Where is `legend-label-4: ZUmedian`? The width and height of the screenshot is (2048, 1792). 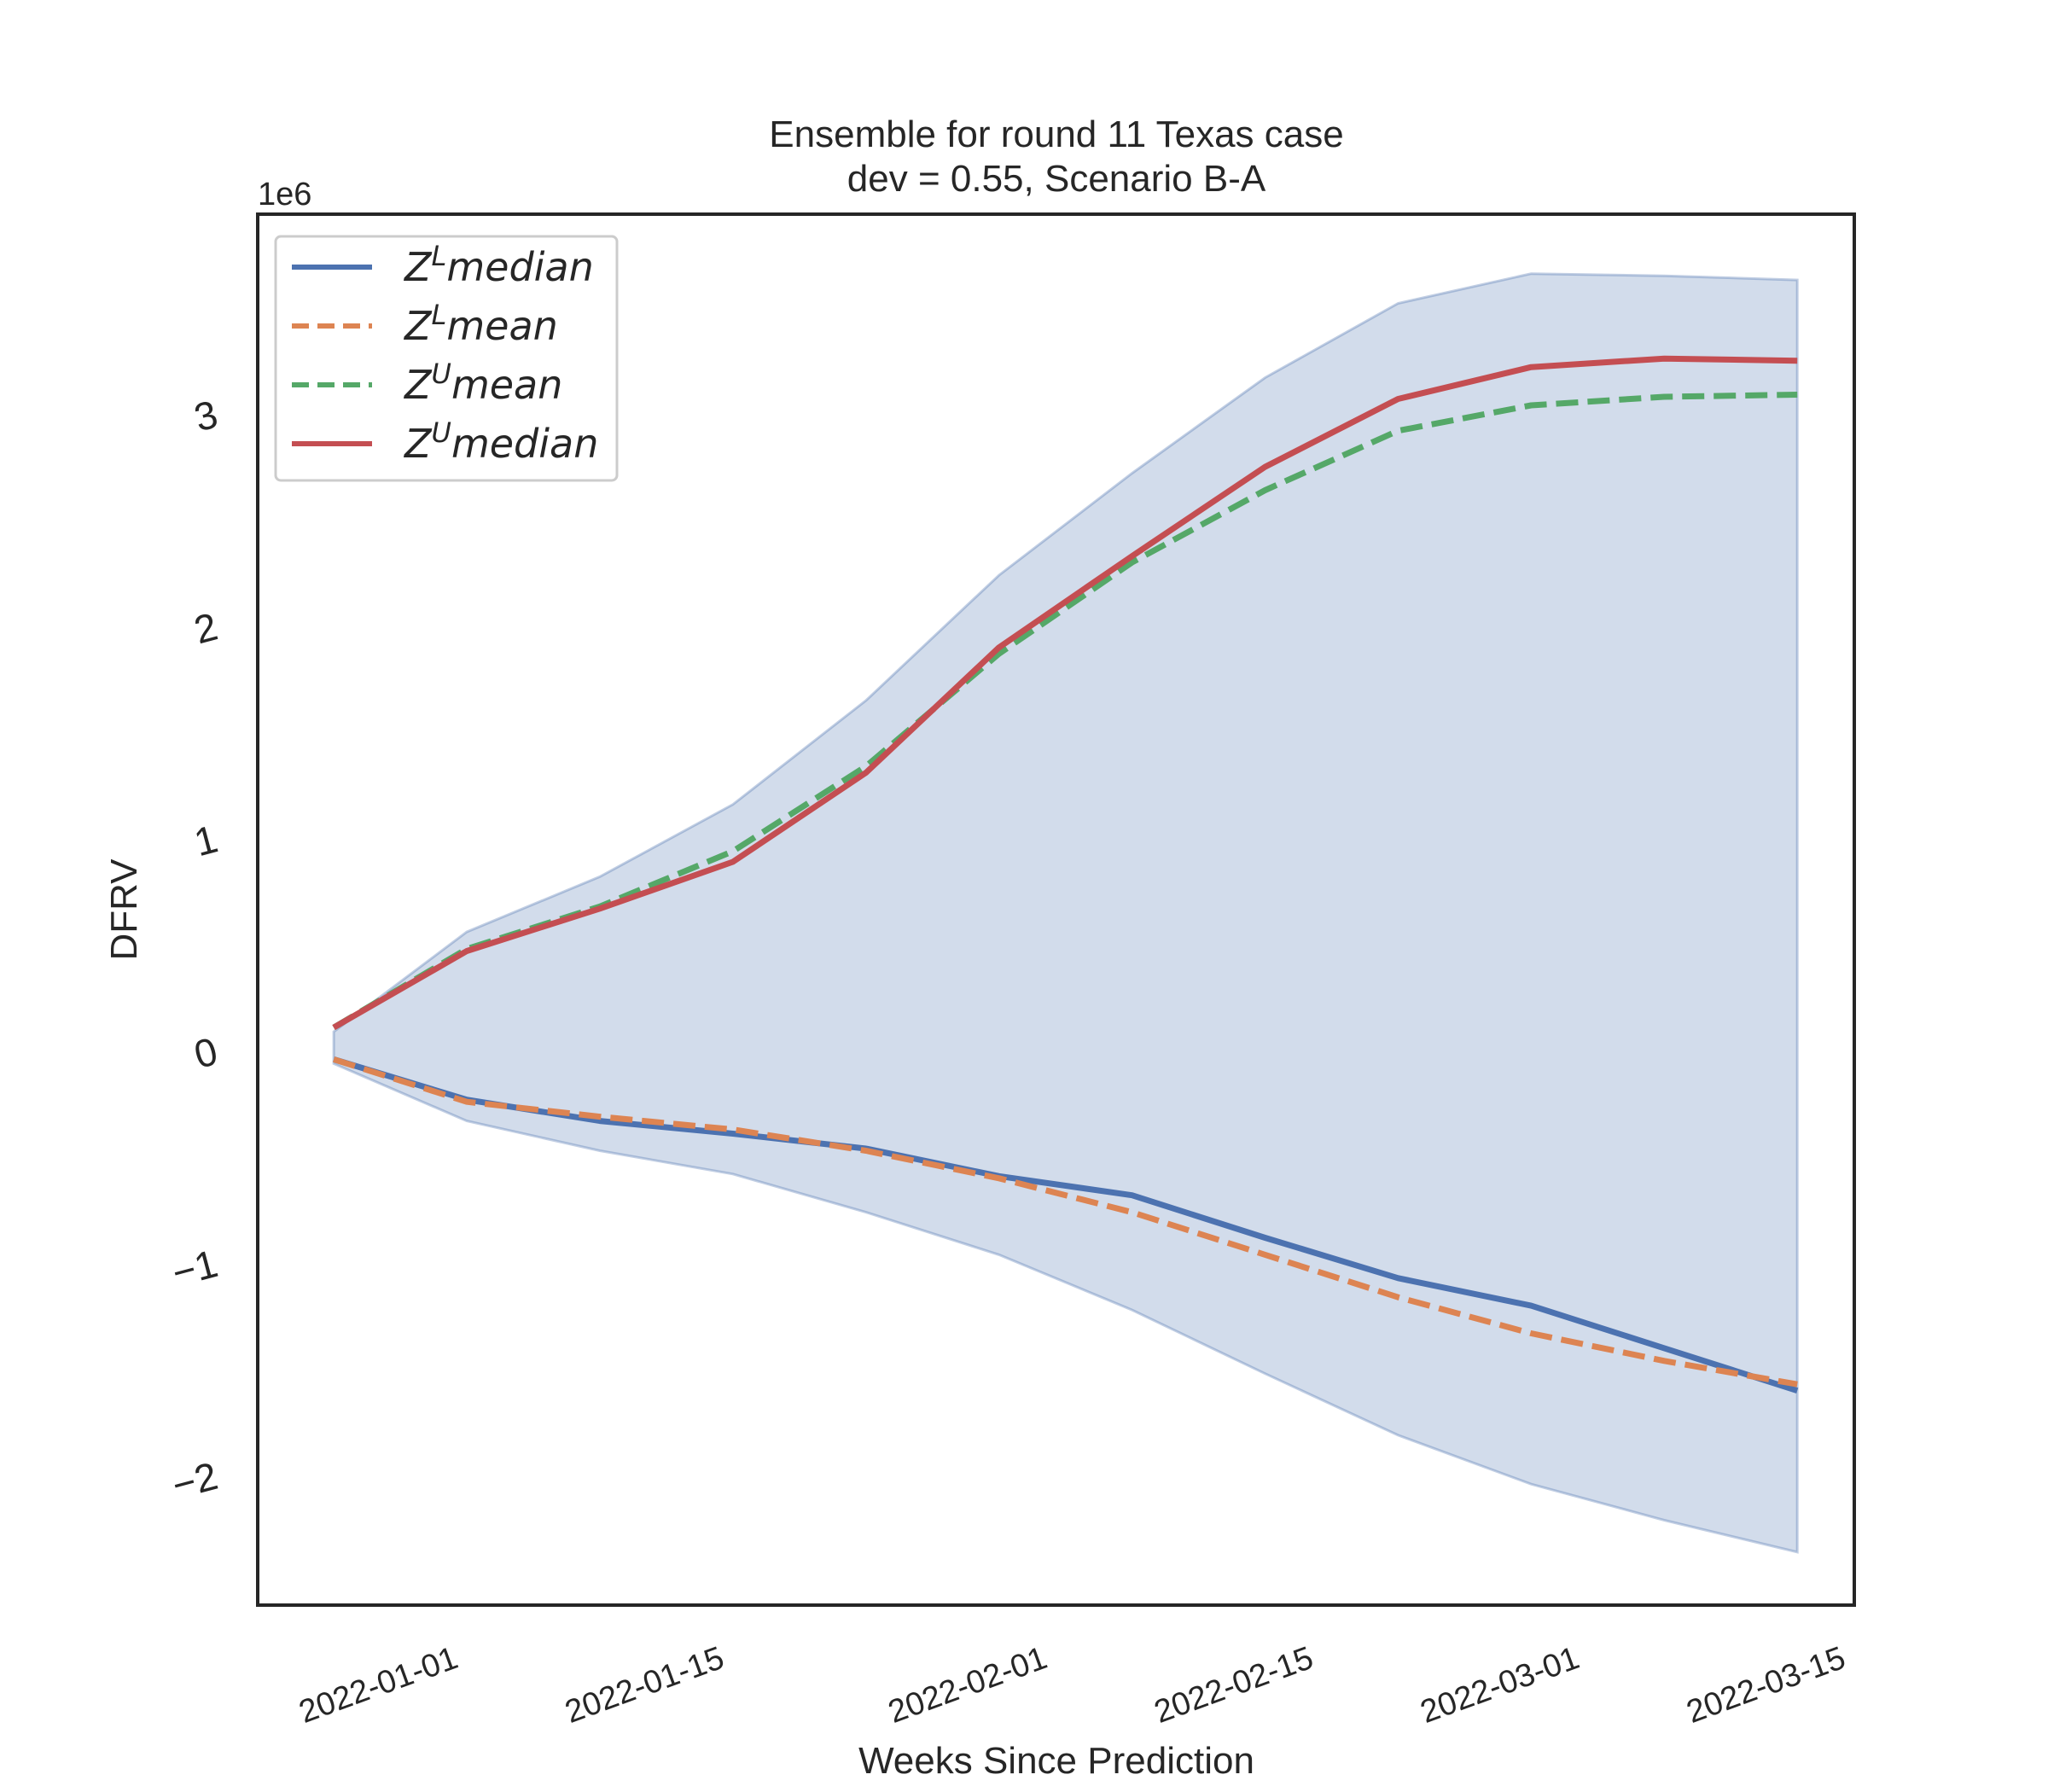
legend-label-4: ZUmedian is located at coordinates (501, 441).